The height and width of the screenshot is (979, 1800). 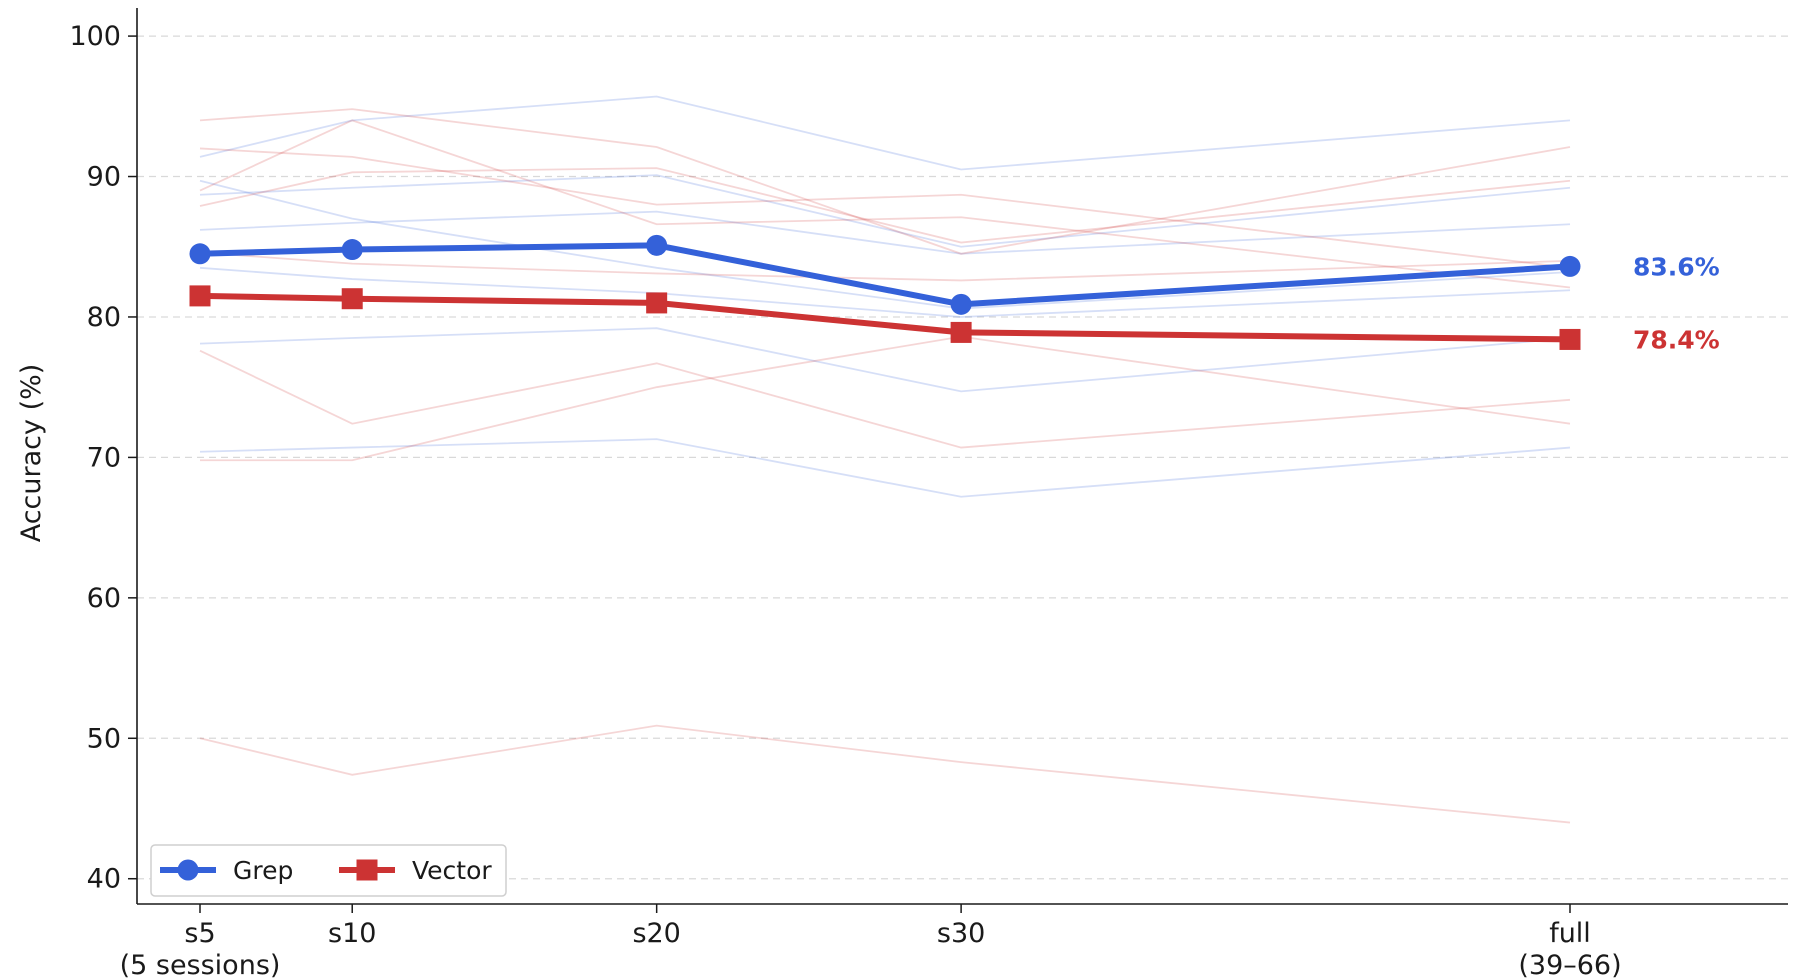 What do you see at coordinates (104, 177) in the screenshot?
I see `y-tick-label: 90` at bounding box center [104, 177].